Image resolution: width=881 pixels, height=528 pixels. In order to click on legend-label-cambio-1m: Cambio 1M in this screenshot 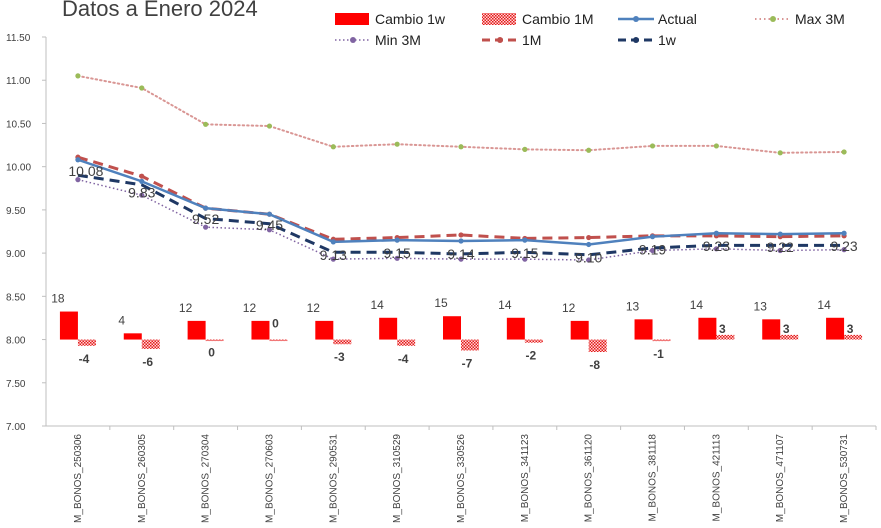, I will do `click(558, 19)`.